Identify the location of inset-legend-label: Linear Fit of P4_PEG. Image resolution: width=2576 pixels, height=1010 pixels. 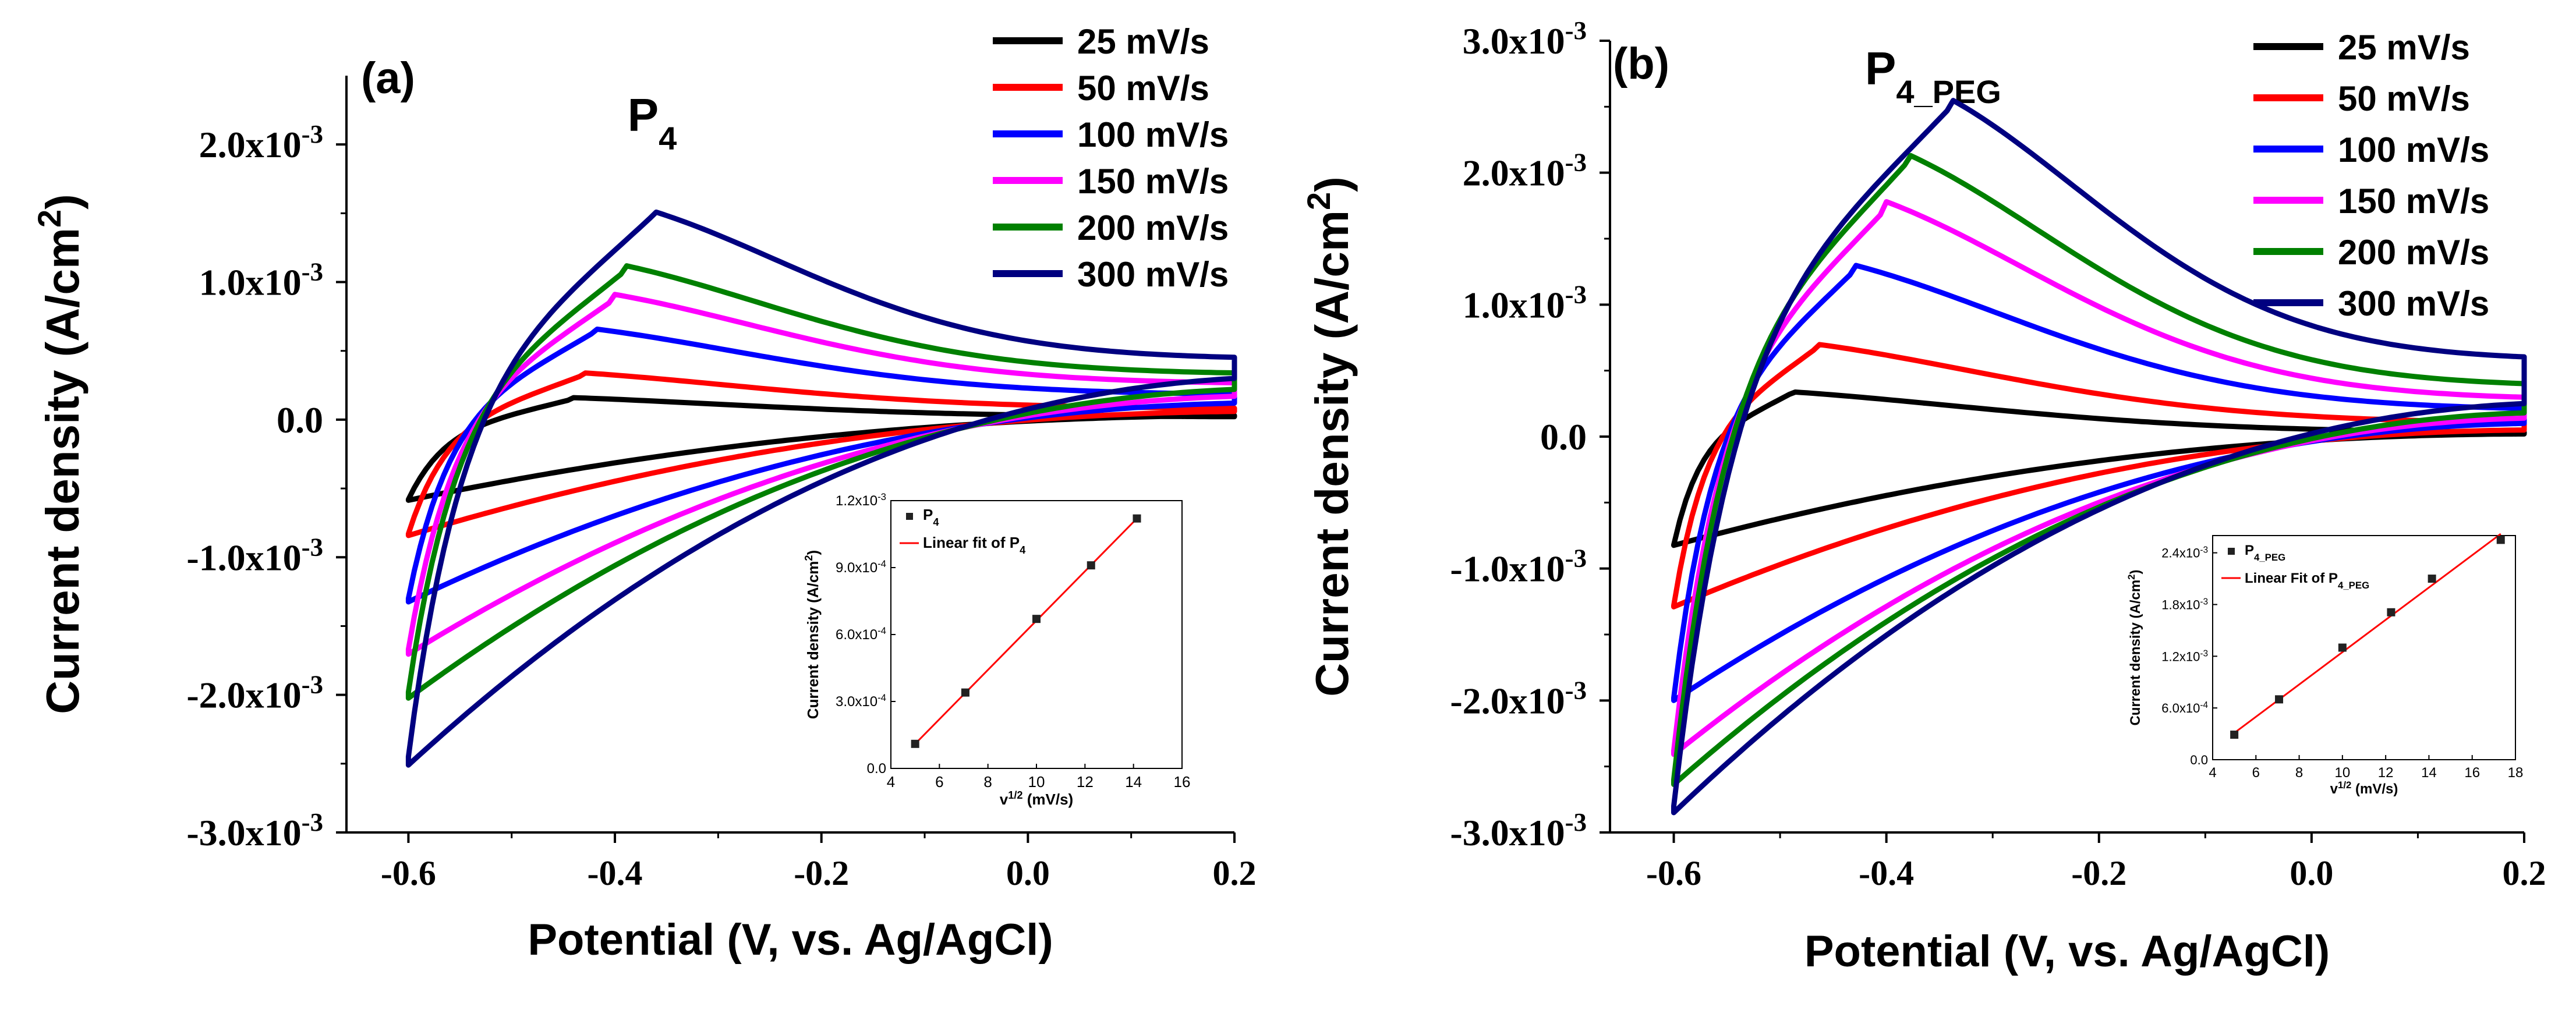
(2307, 580).